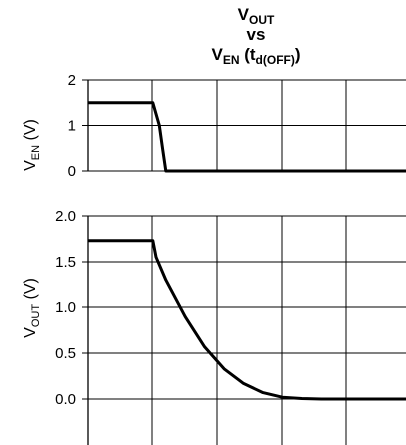 The height and width of the screenshot is (445, 406). Describe the element at coordinates (275, 60) in the screenshot. I see `title-td-sub: d(OFF)` at that location.